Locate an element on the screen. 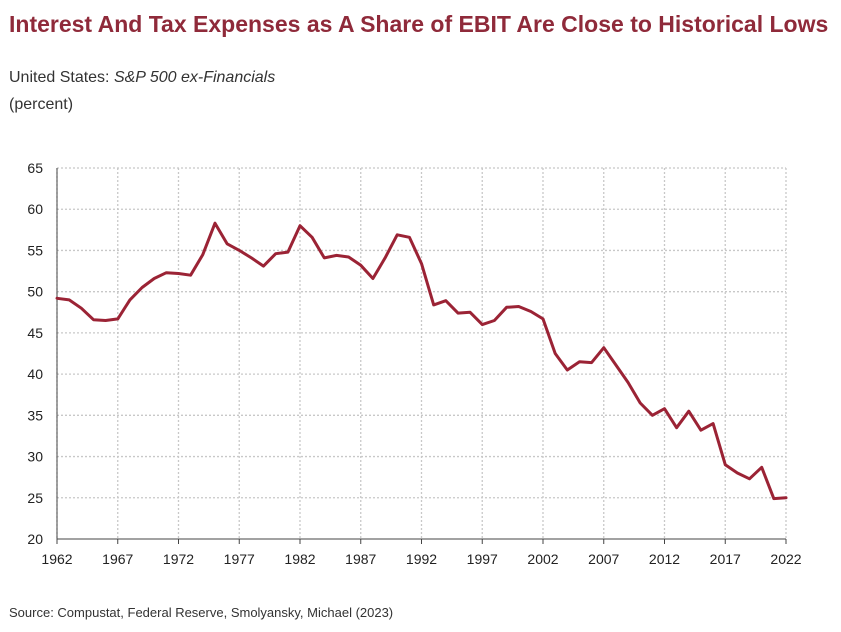 The height and width of the screenshot is (632, 841). x-tick-label-1987: 1987 is located at coordinates (360, 559).